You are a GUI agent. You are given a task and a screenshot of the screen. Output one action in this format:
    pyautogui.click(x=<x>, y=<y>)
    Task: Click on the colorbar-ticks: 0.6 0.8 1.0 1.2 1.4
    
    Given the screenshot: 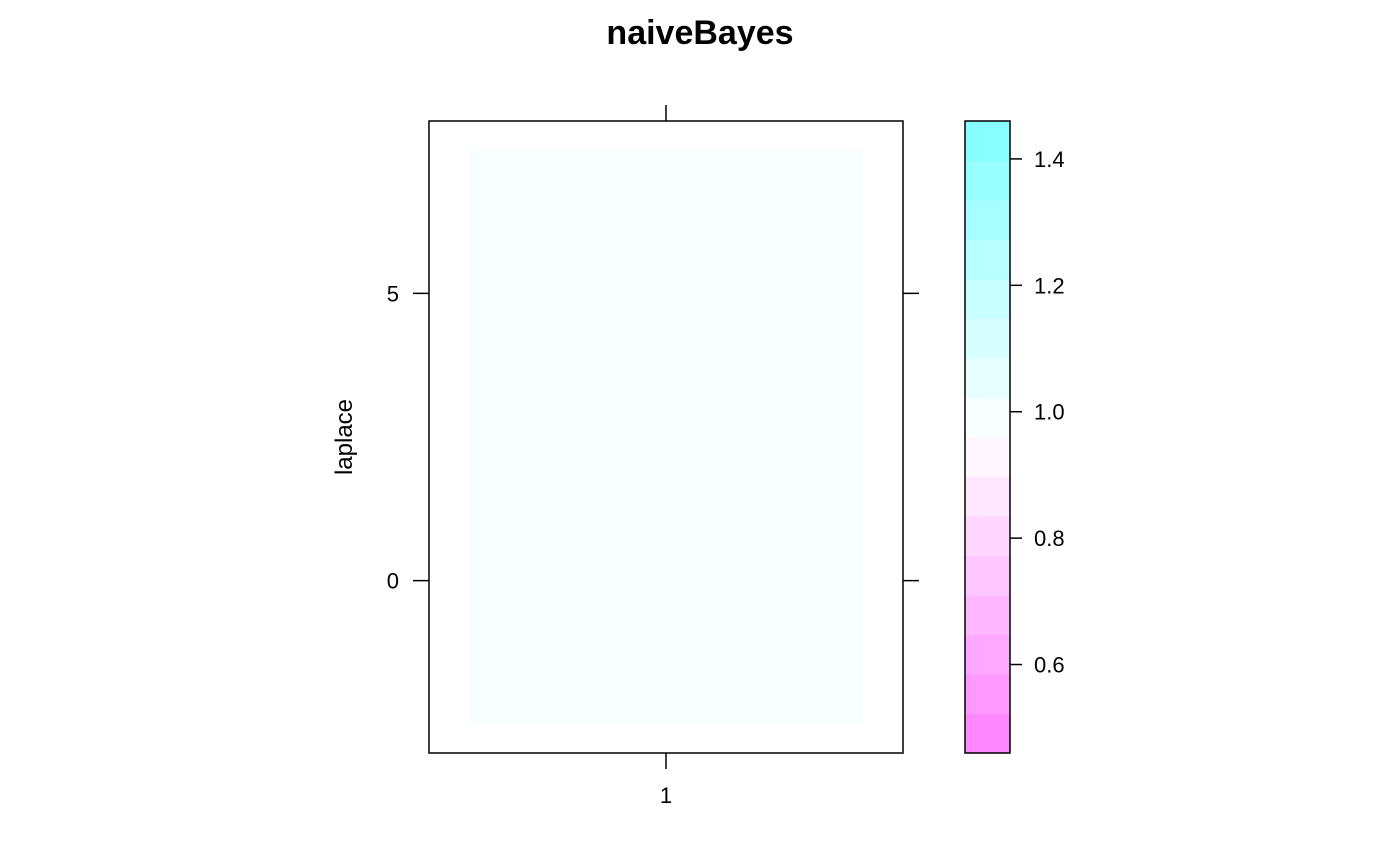 What is the action you would take?
    pyautogui.click(x=1037, y=412)
    